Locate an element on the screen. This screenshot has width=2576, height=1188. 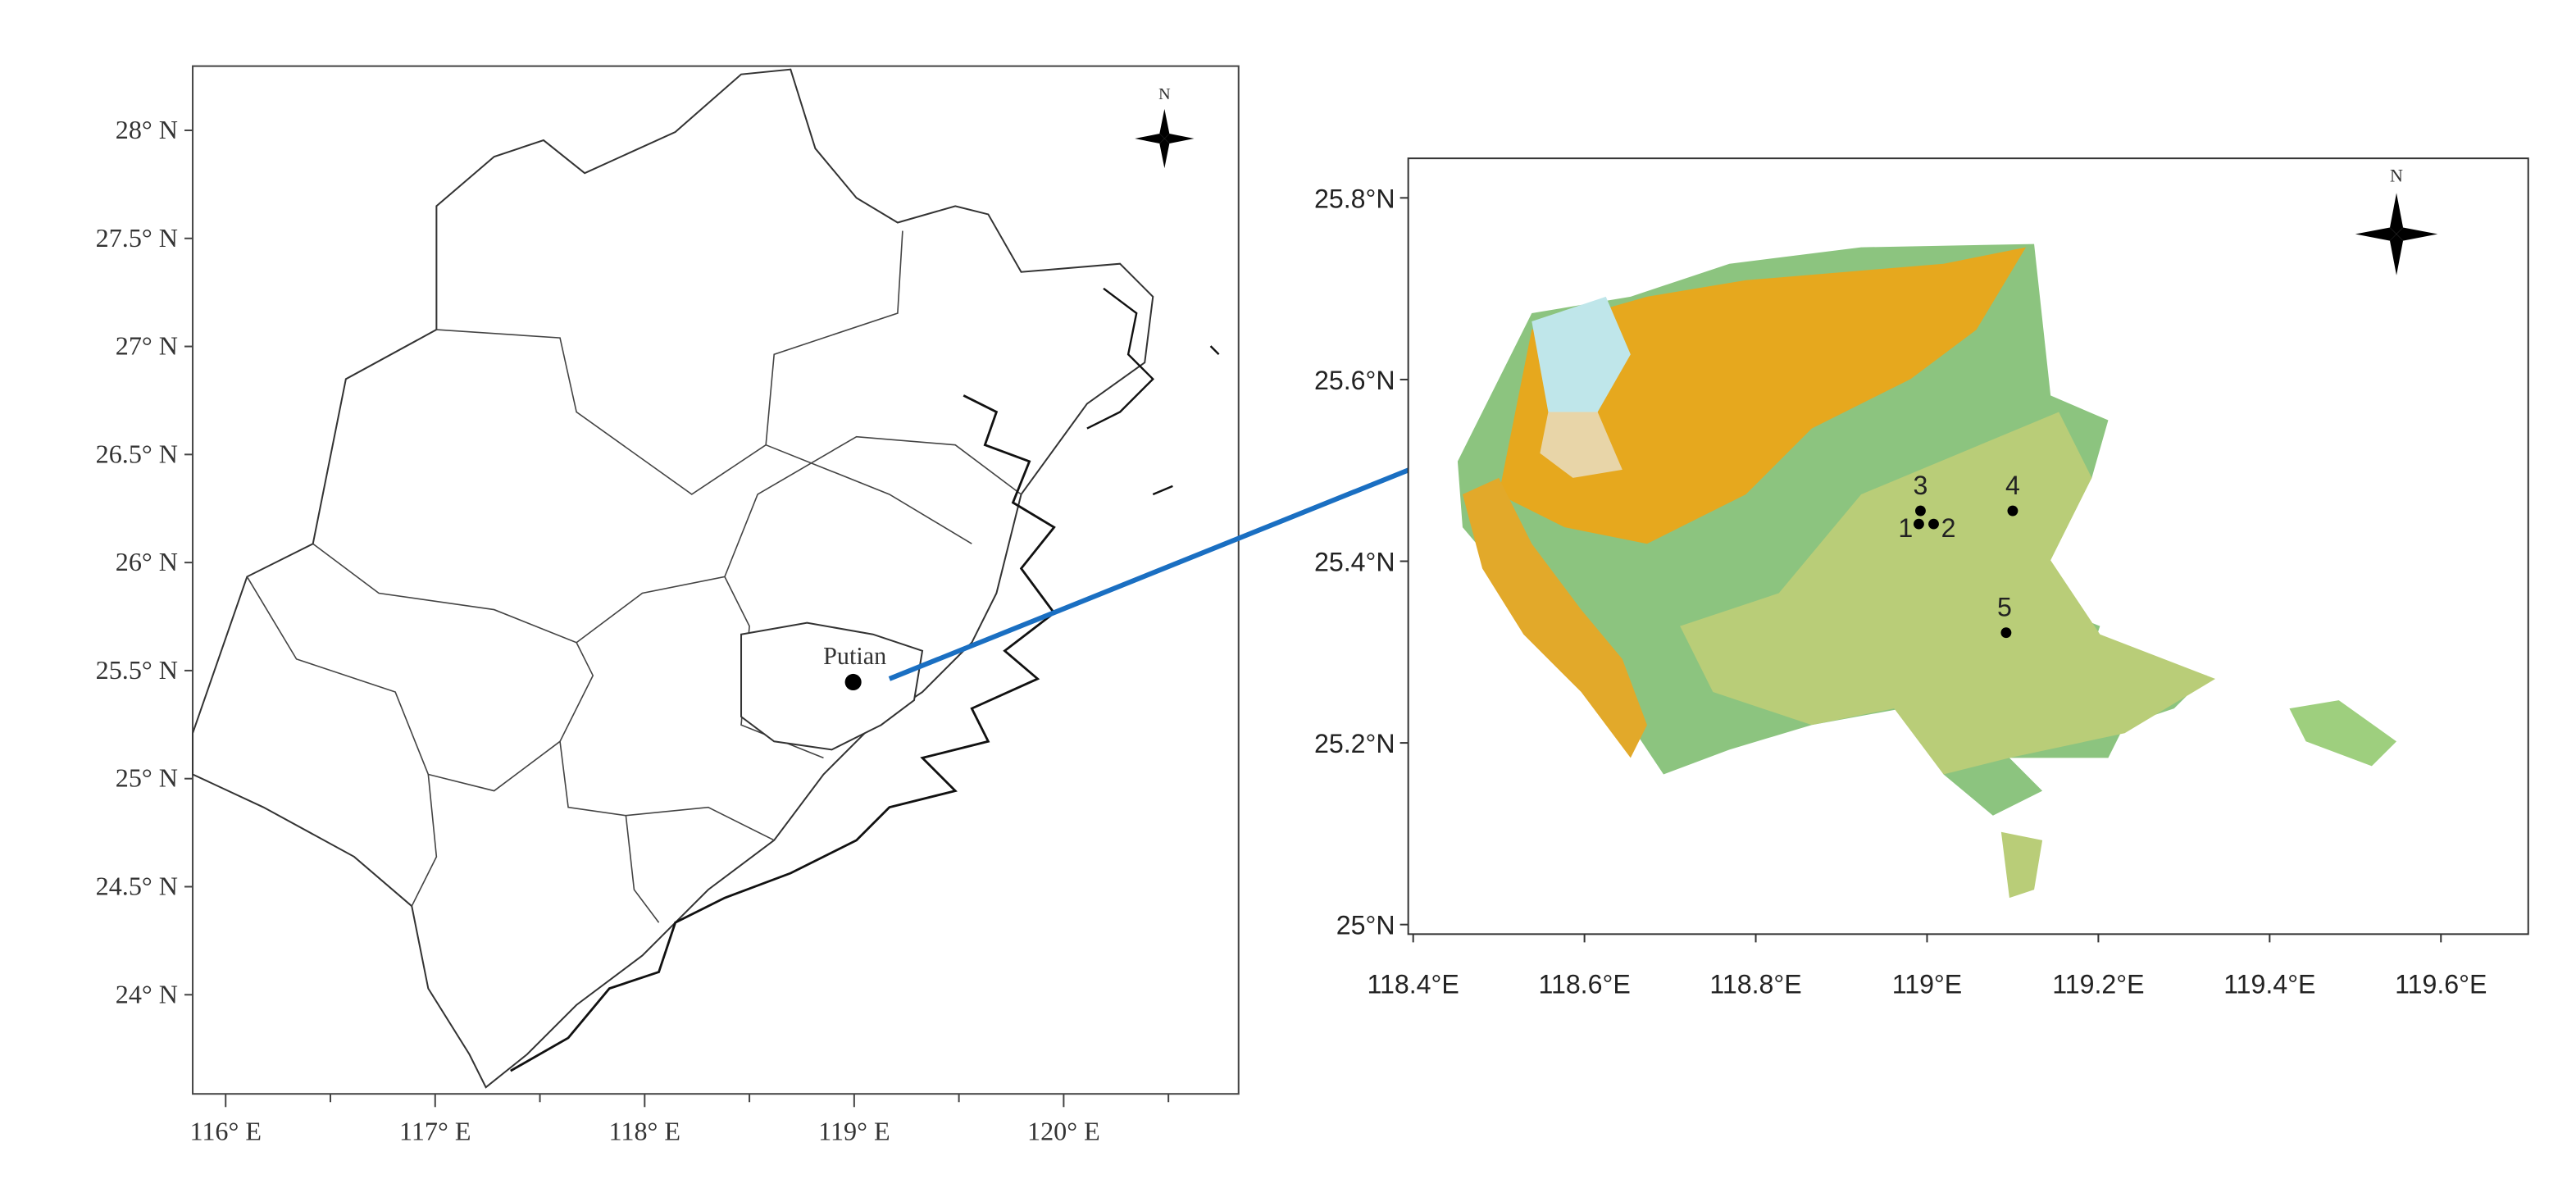
y-tick-label: 25.2°N is located at coordinates (1354, 743).